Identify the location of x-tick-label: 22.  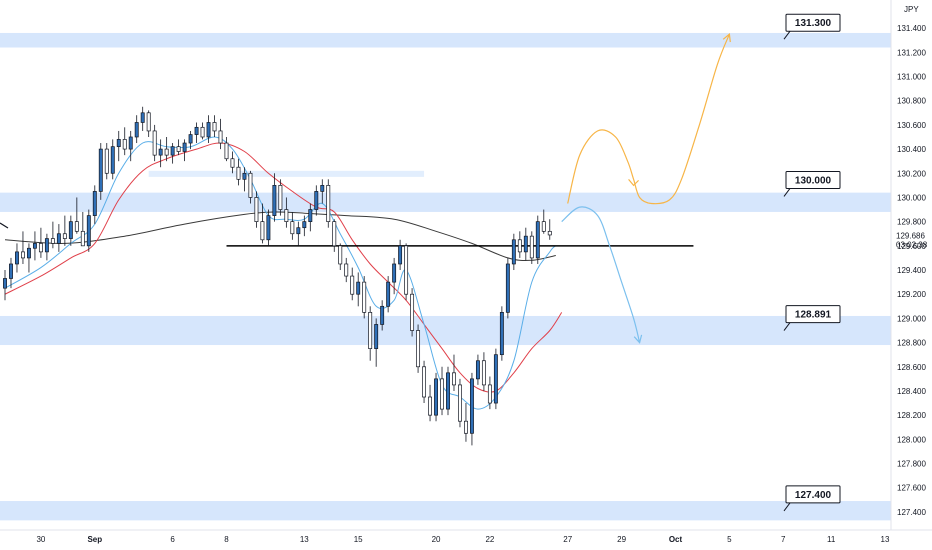
(489, 539).